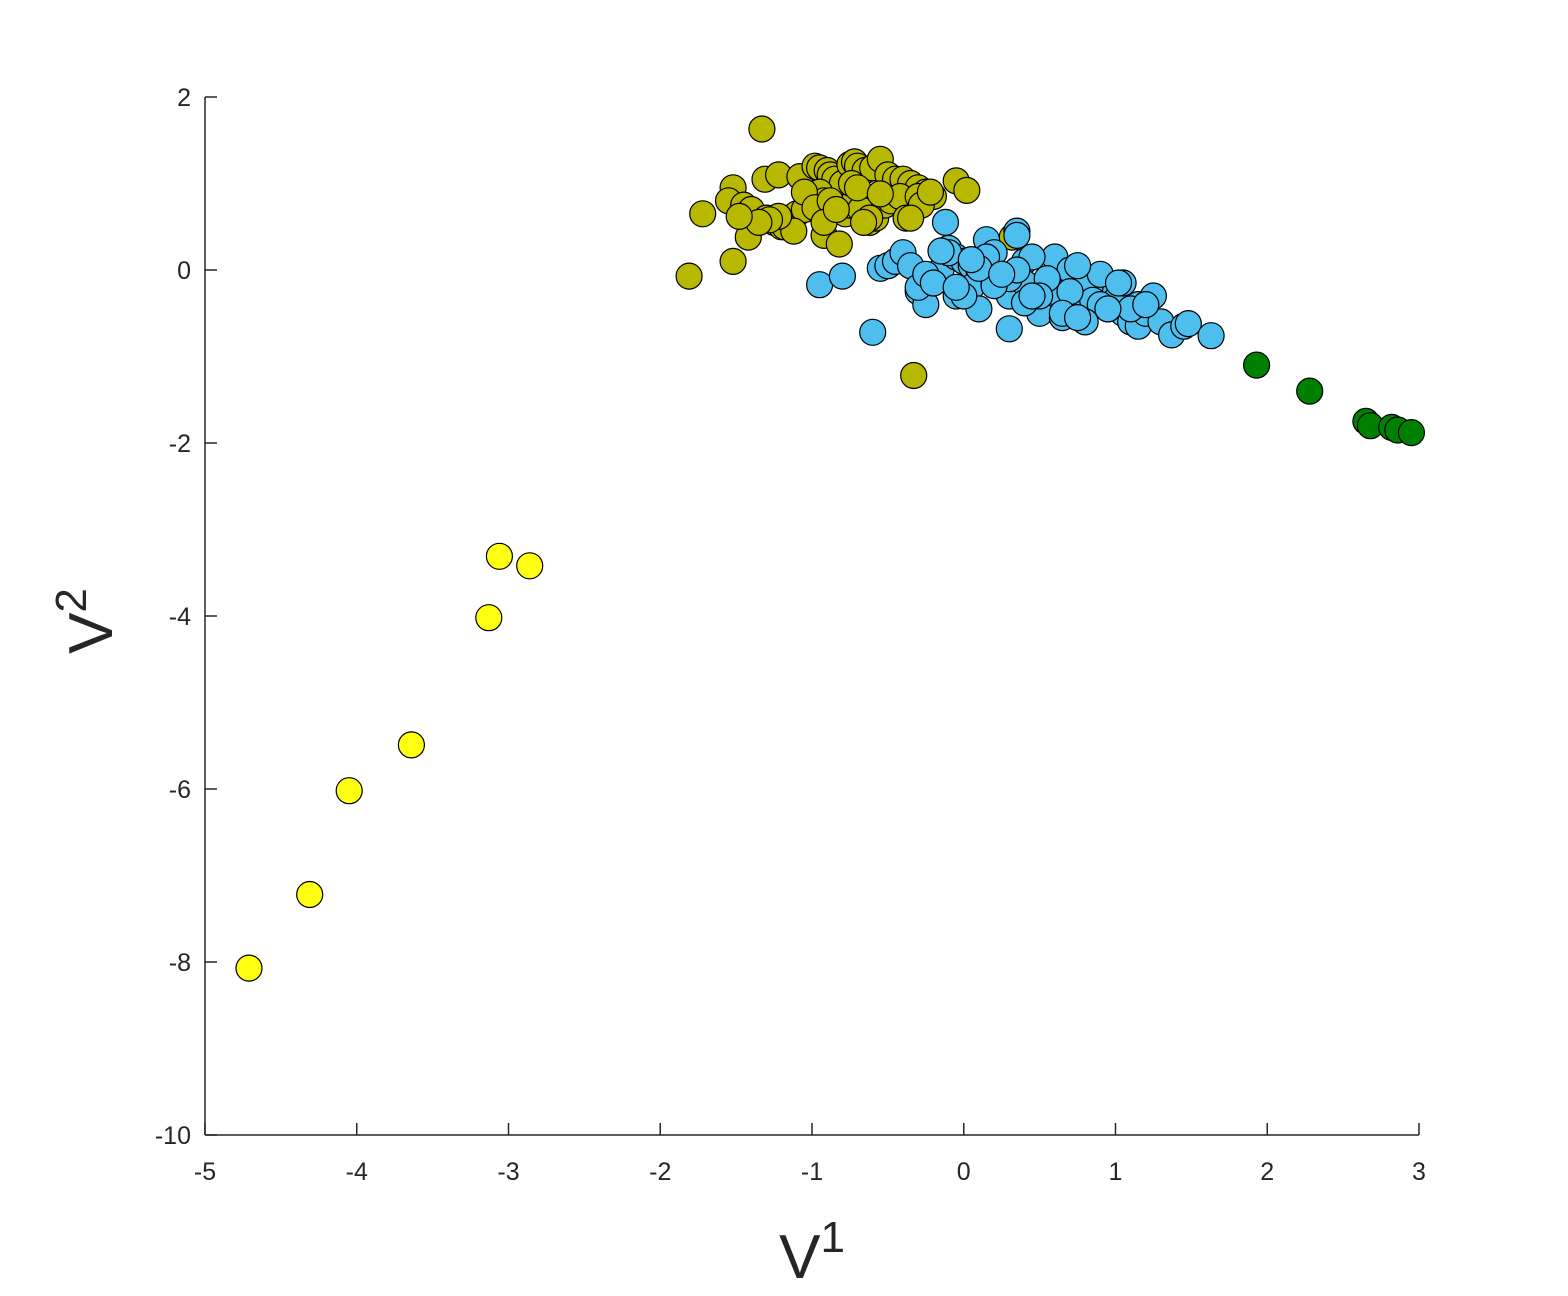  I want to click on x-tick-label: 1, so click(1116, 1172).